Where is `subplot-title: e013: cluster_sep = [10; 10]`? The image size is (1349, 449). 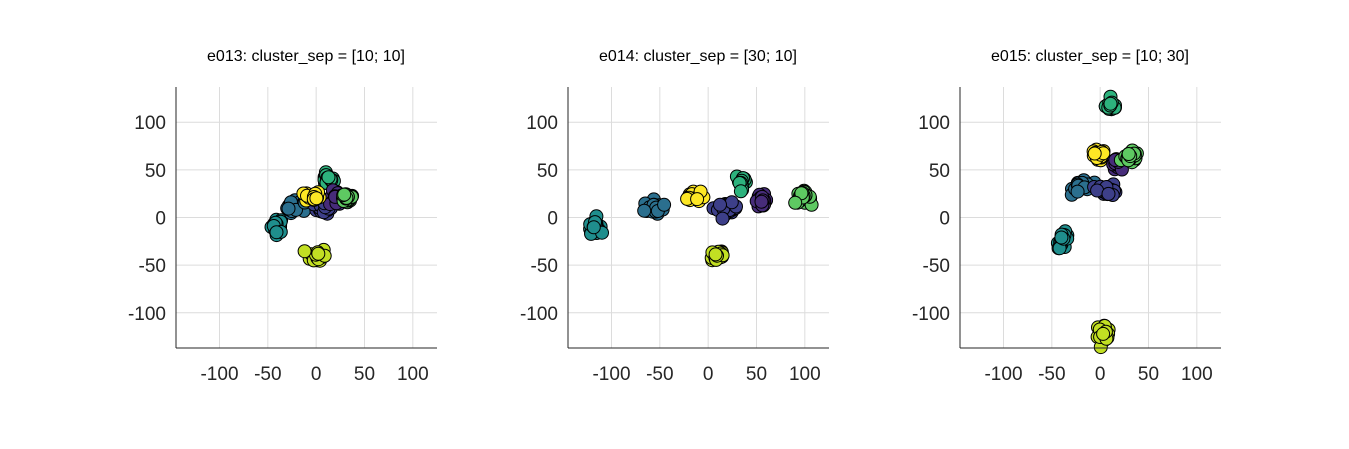
subplot-title: e013: cluster_sep = [10; 10] is located at coordinates (306, 56).